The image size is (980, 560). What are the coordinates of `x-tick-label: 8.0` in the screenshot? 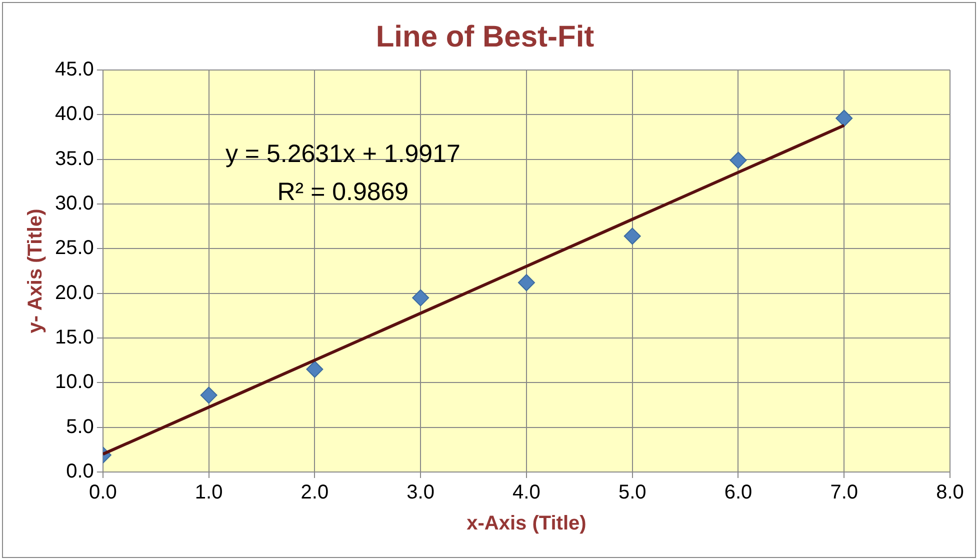 It's located at (950, 493).